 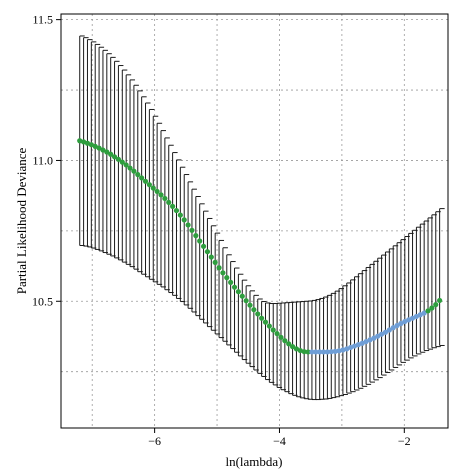 I want to click on y-axis-title: Partial Likelihood Deviance, so click(x=21, y=220).